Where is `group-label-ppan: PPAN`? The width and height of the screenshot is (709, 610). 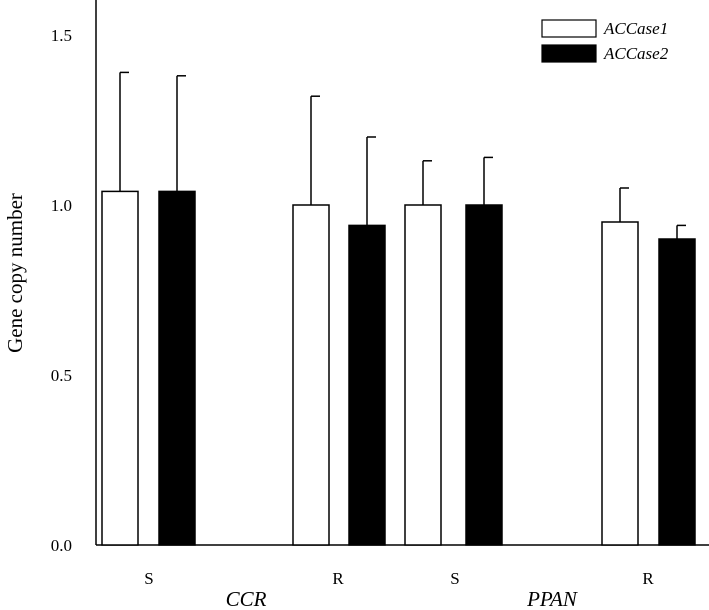 group-label-ppan: PPAN is located at coordinates (552, 598).